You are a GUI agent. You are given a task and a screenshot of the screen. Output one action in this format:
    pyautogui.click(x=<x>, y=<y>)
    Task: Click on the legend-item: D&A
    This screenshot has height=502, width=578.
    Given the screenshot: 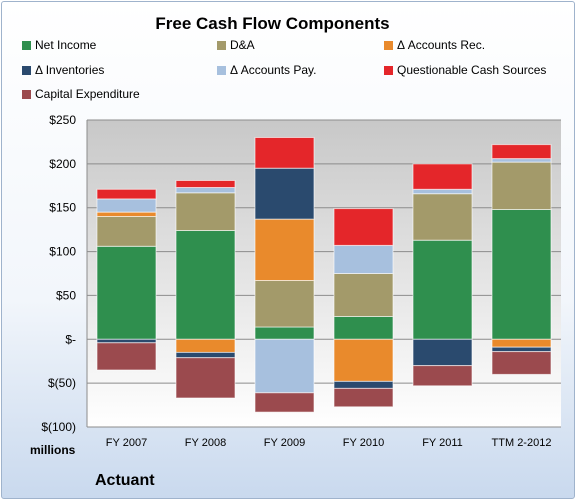 What is the action you would take?
    pyautogui.click(x=236, y=45)
    